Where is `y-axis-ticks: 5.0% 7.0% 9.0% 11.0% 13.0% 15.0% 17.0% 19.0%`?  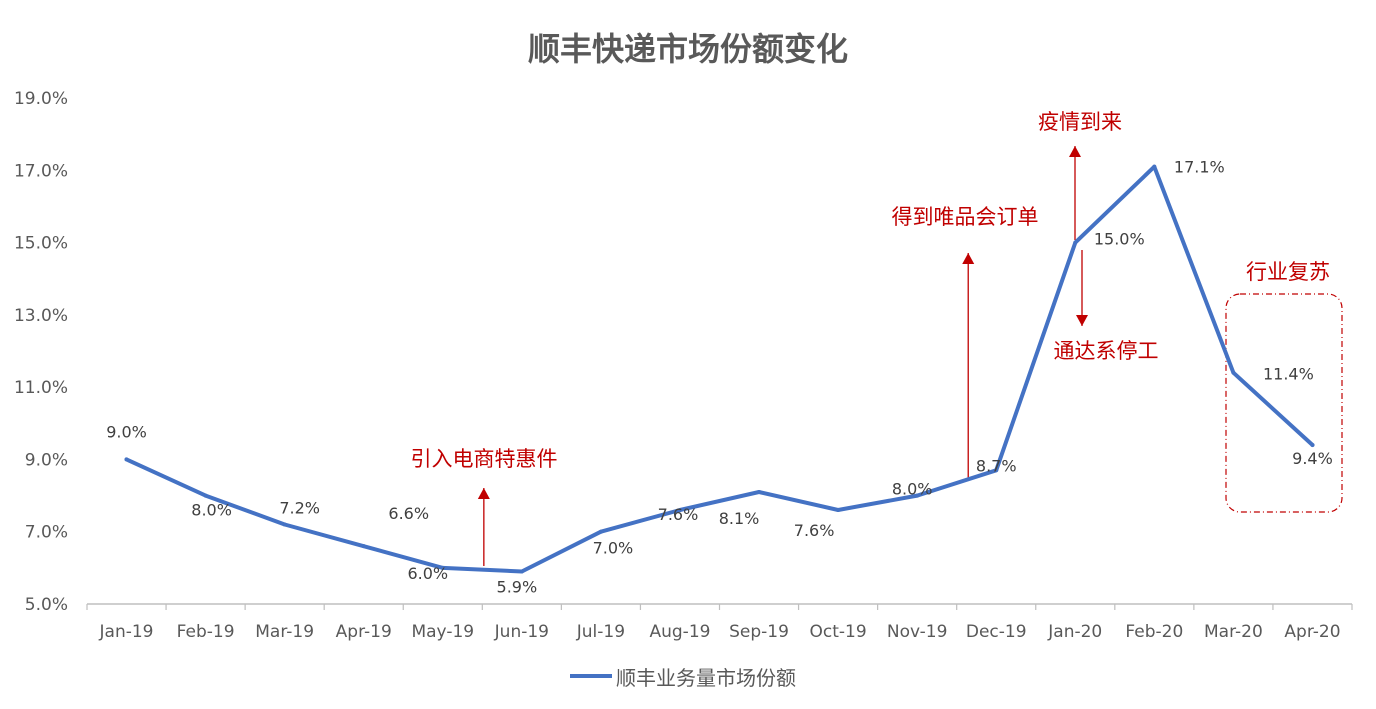 y-axis-ticks: 5.0% 7.0% 9.0% 11.0% 13.0% 15.0% 17.0% 19.0% is located at coordinates (41, 352).